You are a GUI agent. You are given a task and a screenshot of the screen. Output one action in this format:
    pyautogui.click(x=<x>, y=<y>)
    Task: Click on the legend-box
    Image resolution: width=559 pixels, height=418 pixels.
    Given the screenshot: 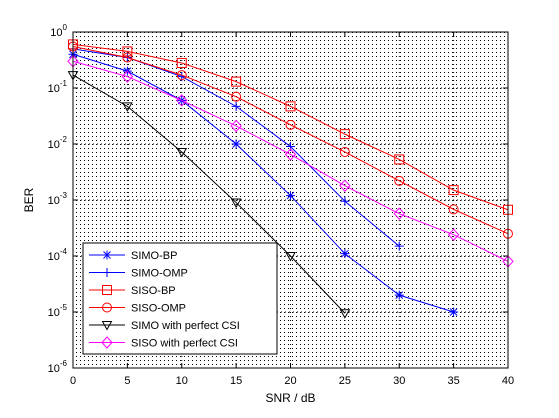 What is the action you would take?
    pyautogui.click(x=180, y=298)
    